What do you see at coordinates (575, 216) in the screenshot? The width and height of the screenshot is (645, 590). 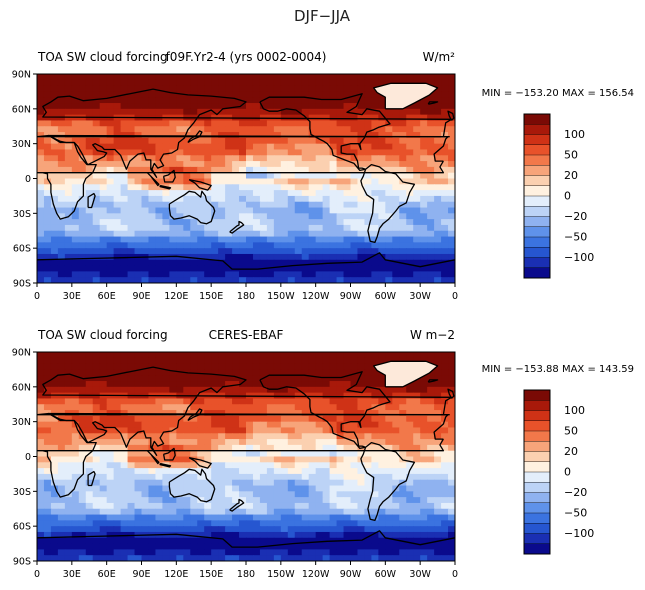 I see `colorbar-label: −20` at bounding box center [575, 216].